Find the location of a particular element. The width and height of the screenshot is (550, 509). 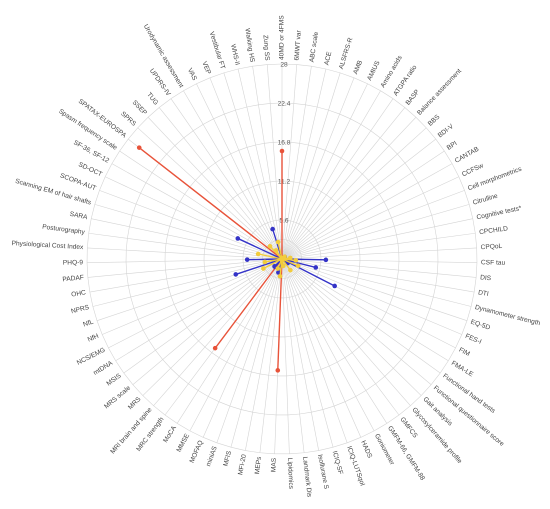

category-label-urodynamic-assessment: Urodynamic assessment is located at coordinates (163, 56).